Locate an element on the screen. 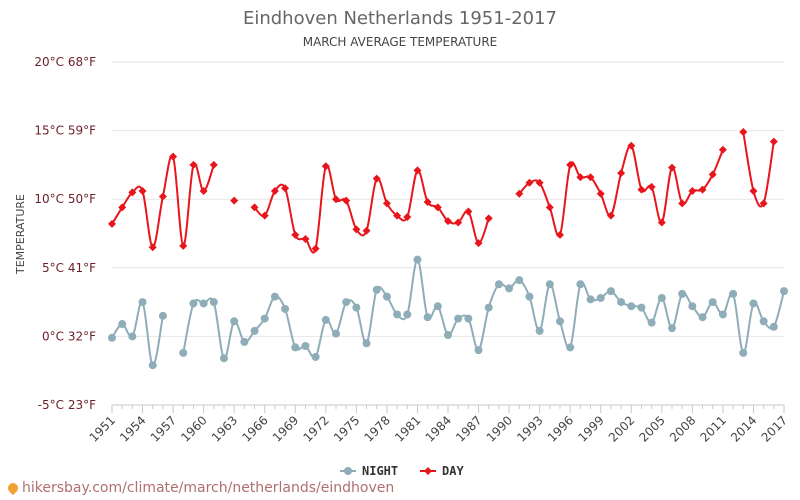 This screenshot has width=800, height=500. legend-label-night: NIGHT is located at coordinates (380, 471).